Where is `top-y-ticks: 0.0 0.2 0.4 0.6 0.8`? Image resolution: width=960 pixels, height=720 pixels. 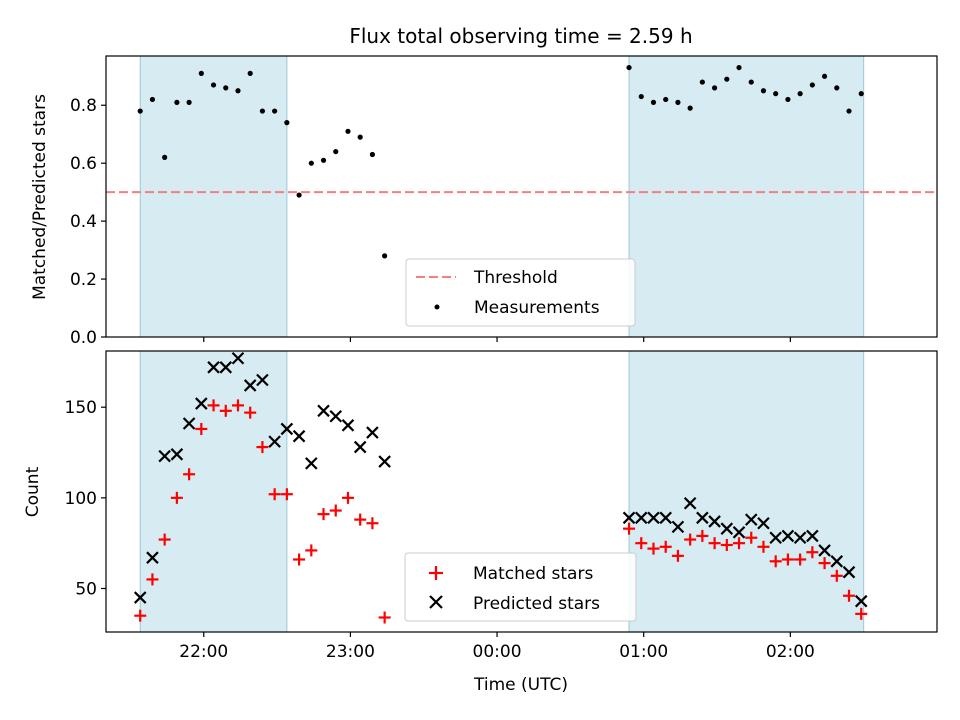
top-y-ticks: 0.0 0.2 0.4 0.6 0.8 is located at coordinates (88, 222).